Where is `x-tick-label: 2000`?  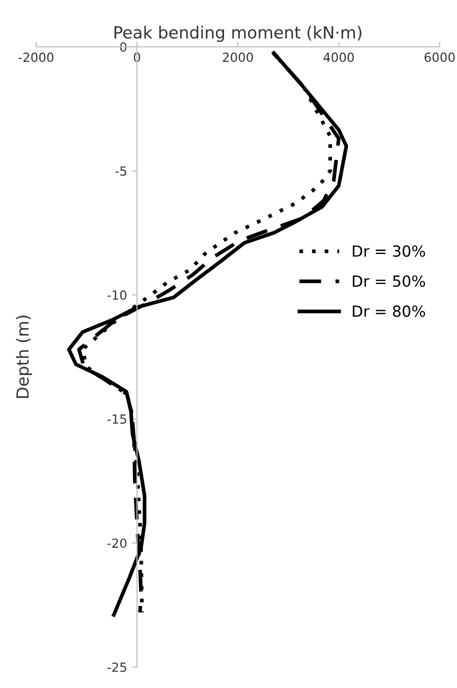
x-tick-label: 2000 is located at coordinates (237, 57).